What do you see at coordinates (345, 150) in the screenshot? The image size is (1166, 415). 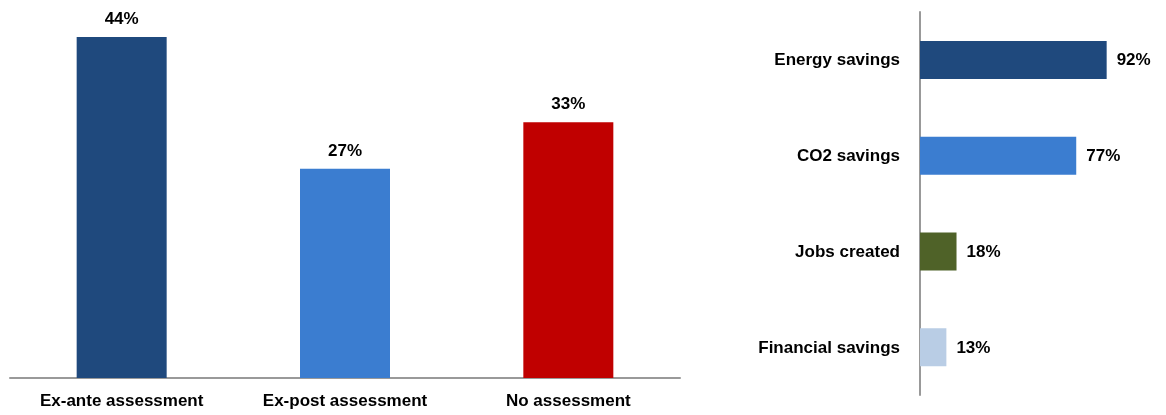 I see `data-label: 27%` at bounding box center [345, 150].